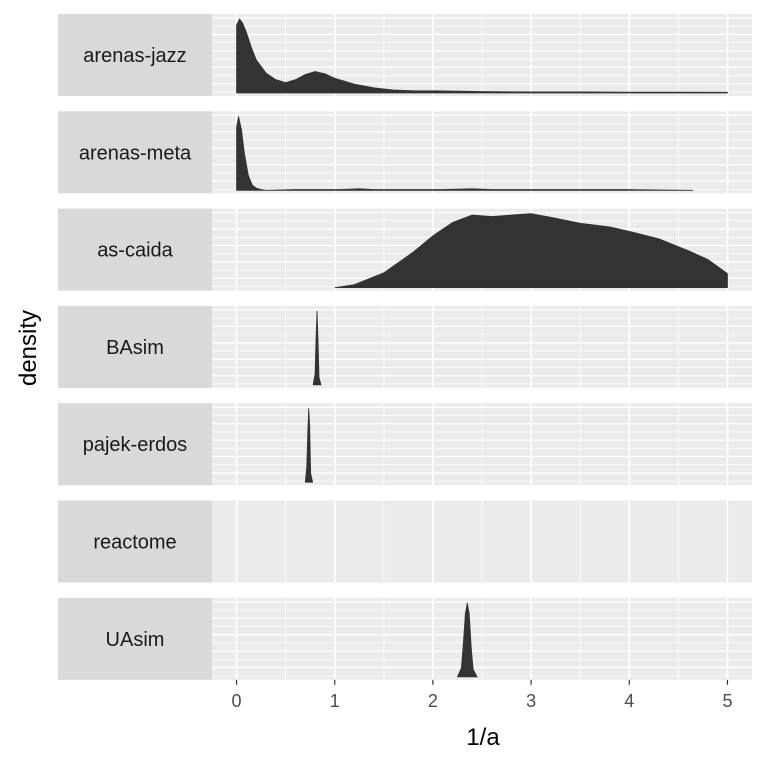 The image size is (768, 768). Describe the element at coordinates (335, 701) in the screenshot. I see `x-tick-label: 1` at that location.